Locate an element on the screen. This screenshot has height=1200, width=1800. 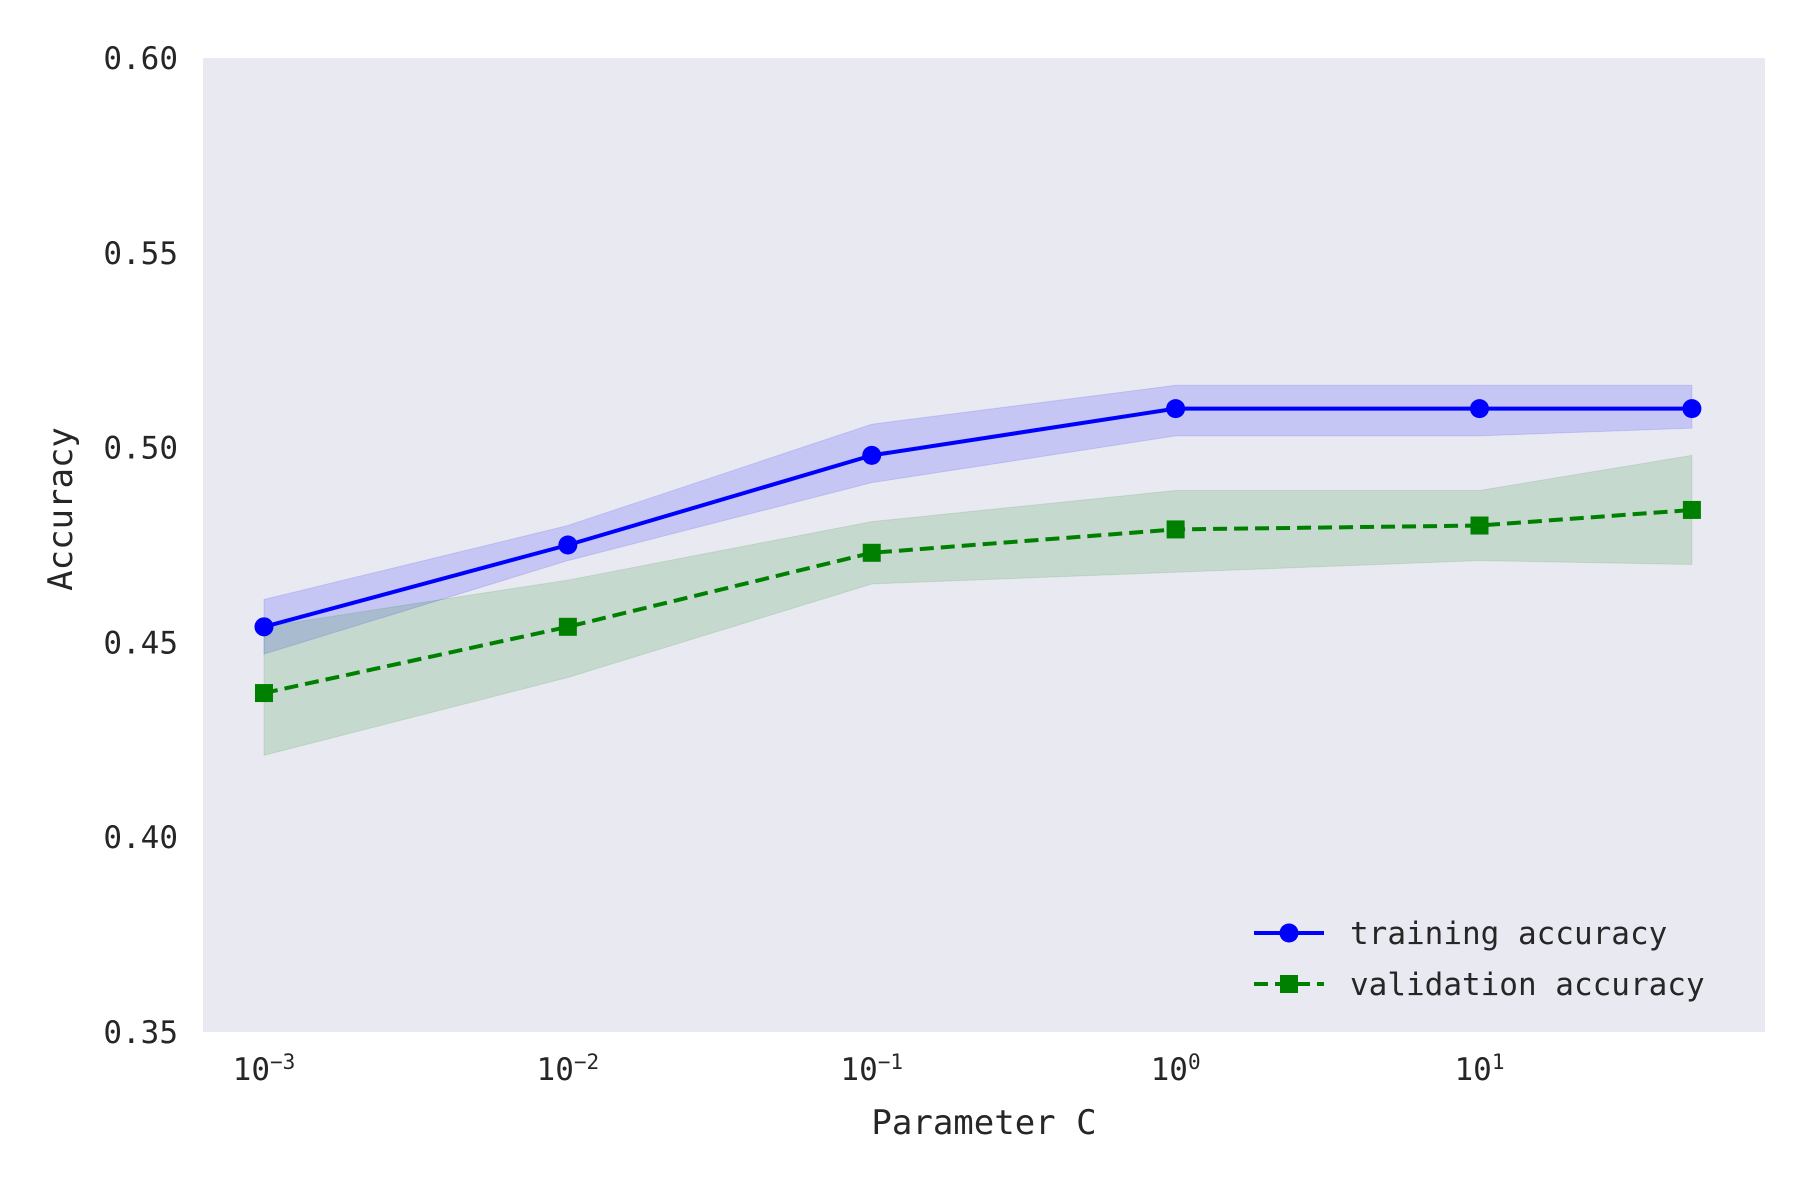
y-axis-ticks: 0.35 0.40 0.45 0.50 0.55 0.60 is located at coordinates (140, 546).